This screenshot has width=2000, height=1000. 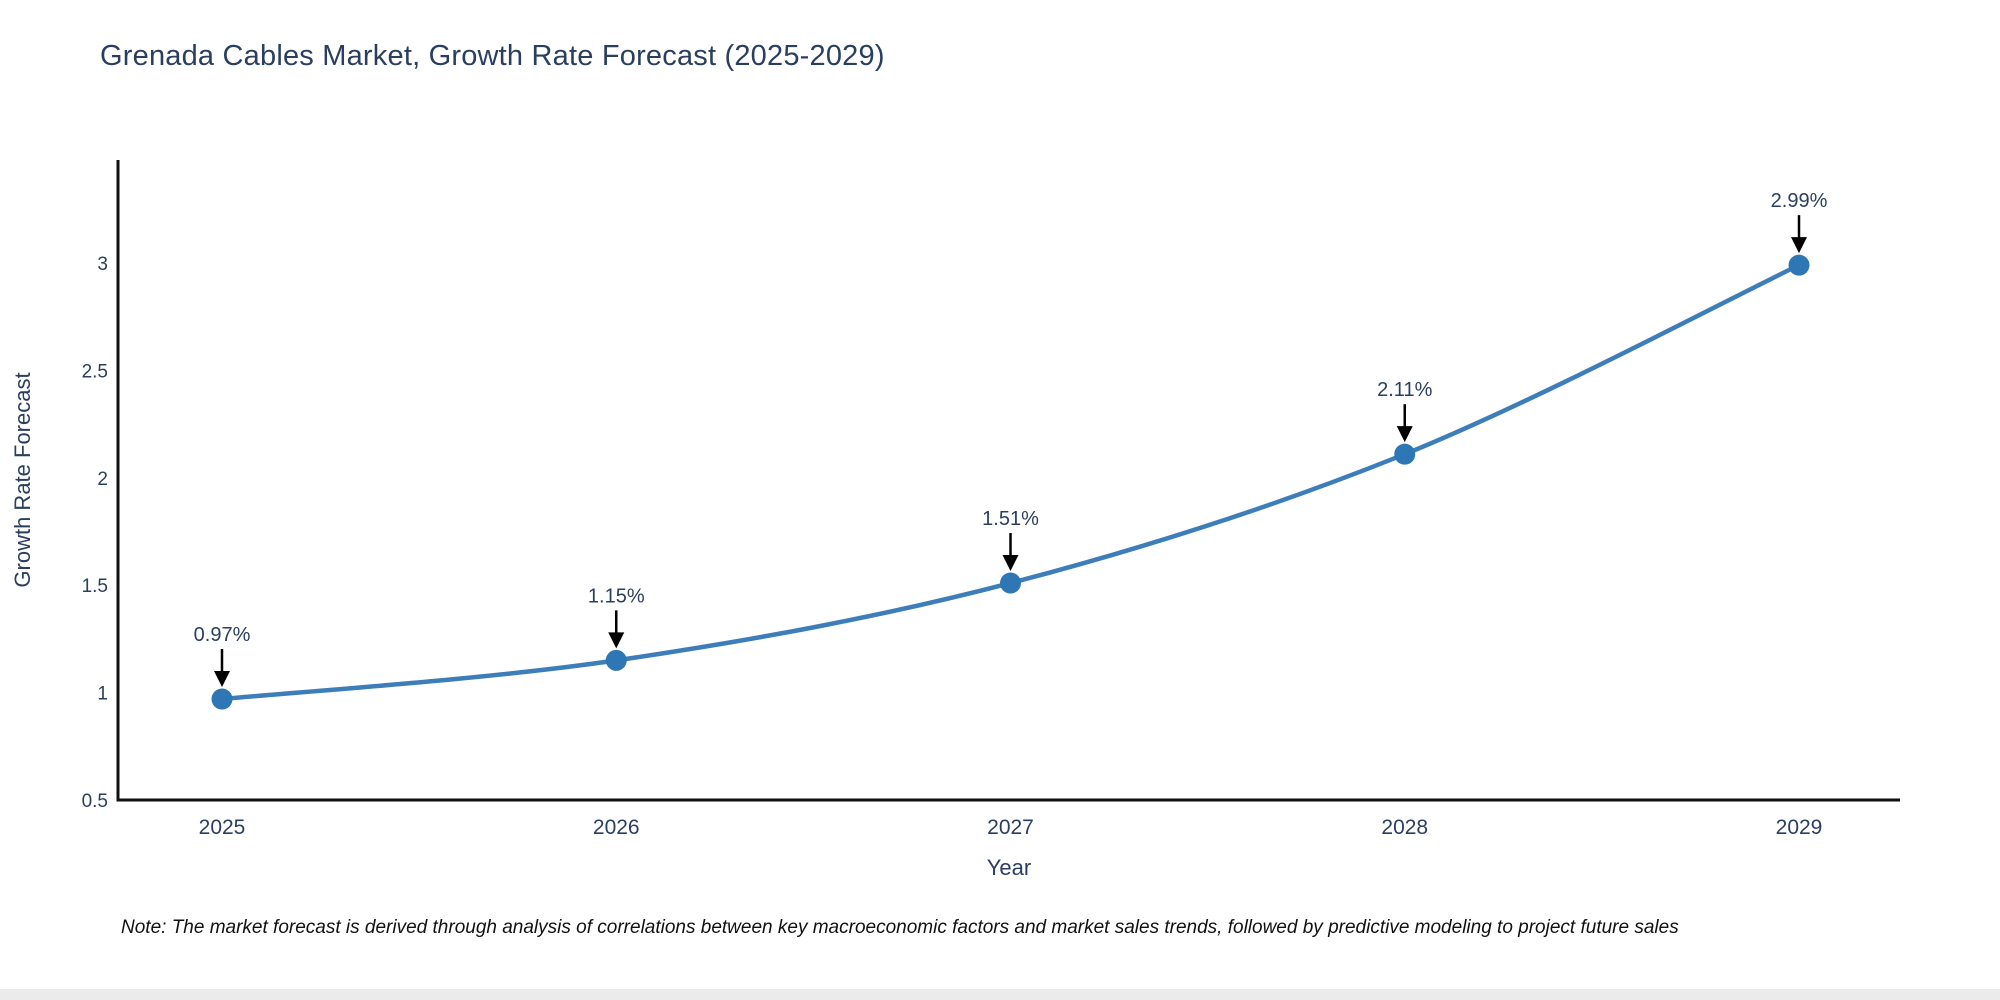 I want to click on bottom-divider, so click(x=1000, y=994).